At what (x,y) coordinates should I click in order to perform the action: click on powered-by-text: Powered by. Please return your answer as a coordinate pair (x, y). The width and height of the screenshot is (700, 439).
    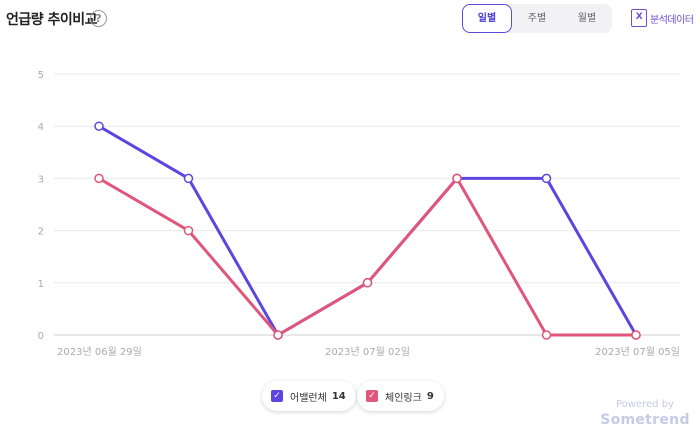
    Looking at the image, I should click on (645, 404).